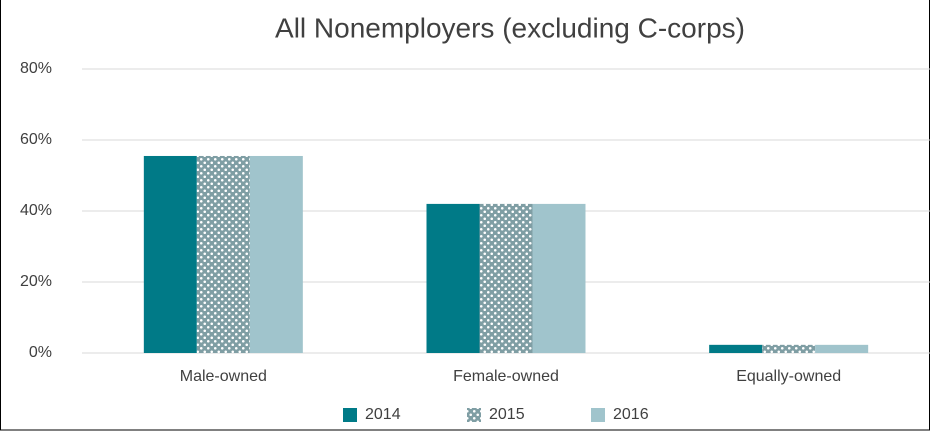 The height and width of the screenshot is (431, 931). I want to click on legend-label: 2015, so click(507, 414).